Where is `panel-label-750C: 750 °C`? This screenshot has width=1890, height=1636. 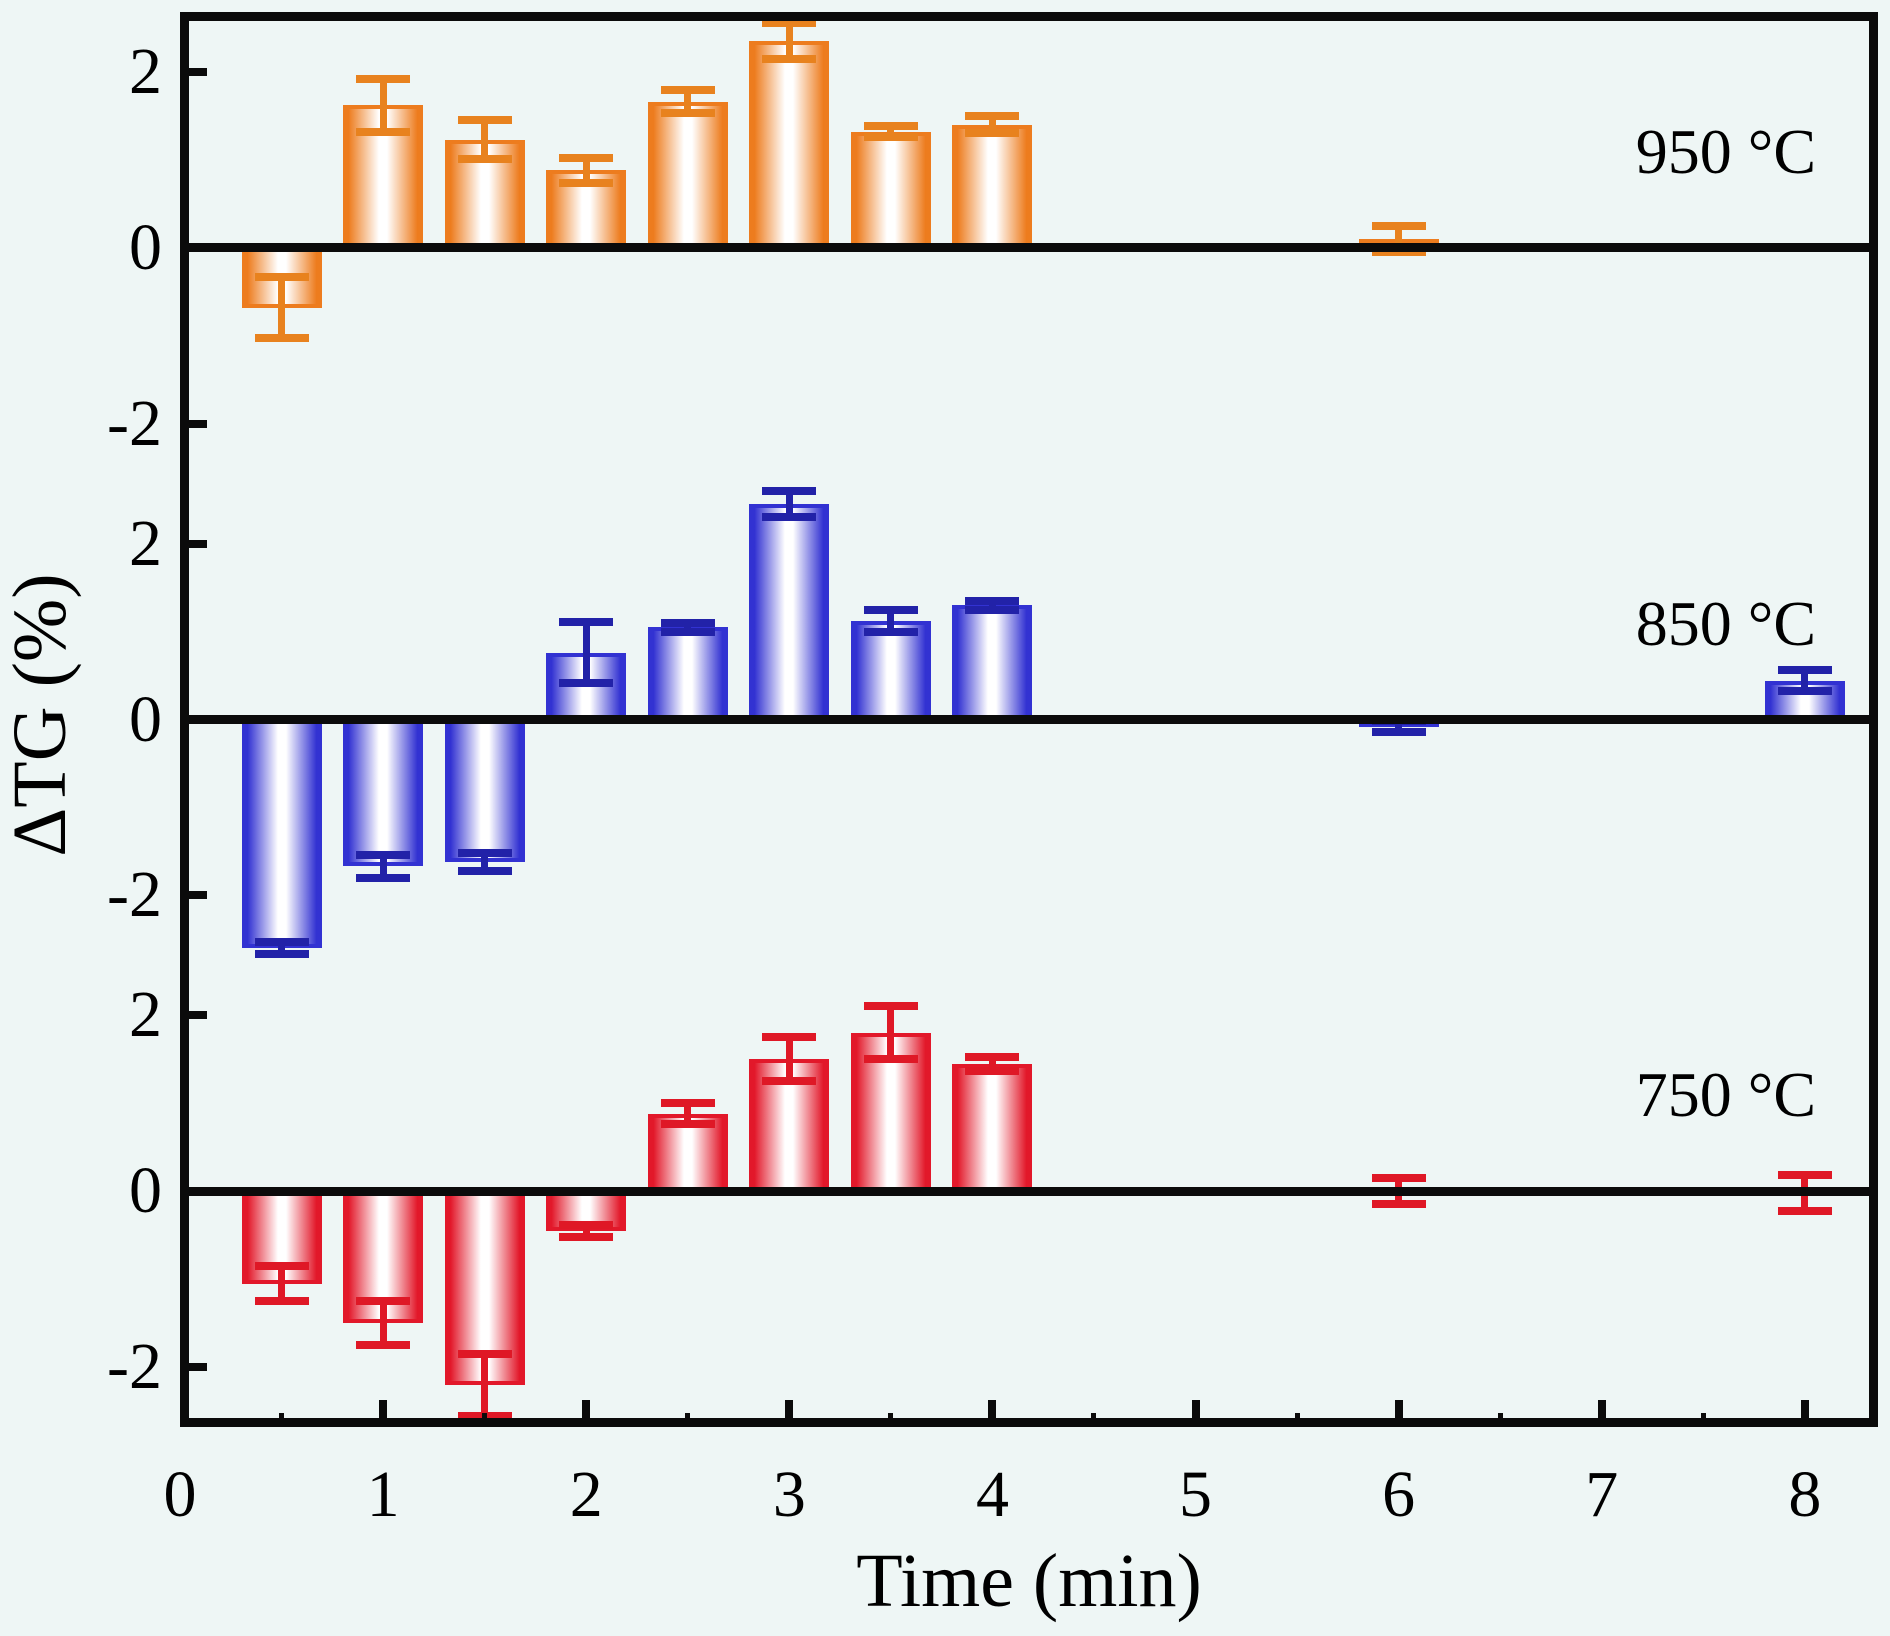
panel-label-750C: 750 °C is located at coordinates (1725, 1095).